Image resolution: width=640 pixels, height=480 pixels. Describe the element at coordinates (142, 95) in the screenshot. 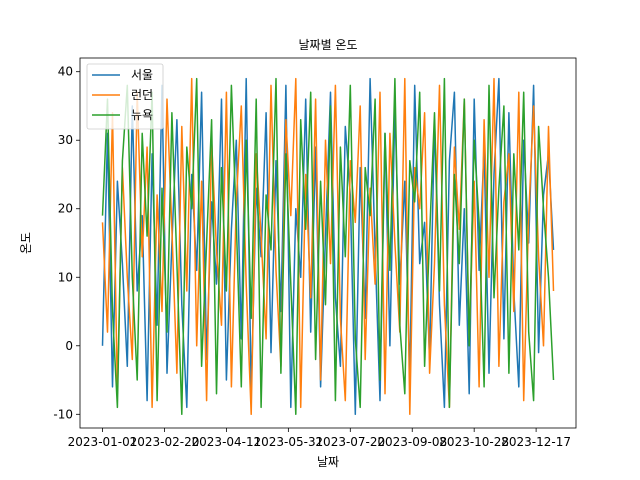

I see `legend-label-1: 런던` at that location.